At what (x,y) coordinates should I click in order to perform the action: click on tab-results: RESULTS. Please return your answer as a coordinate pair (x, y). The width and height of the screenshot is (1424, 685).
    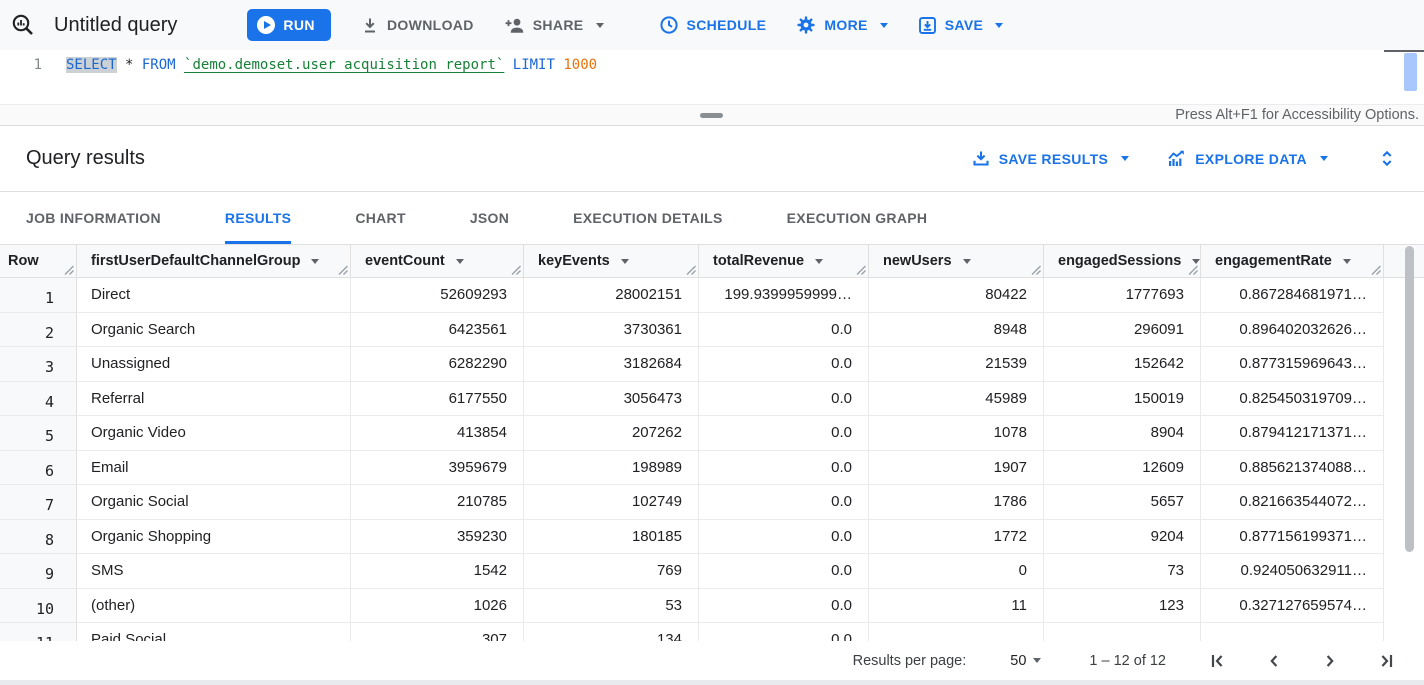
    Looking at the image, I should click on (258, 218).